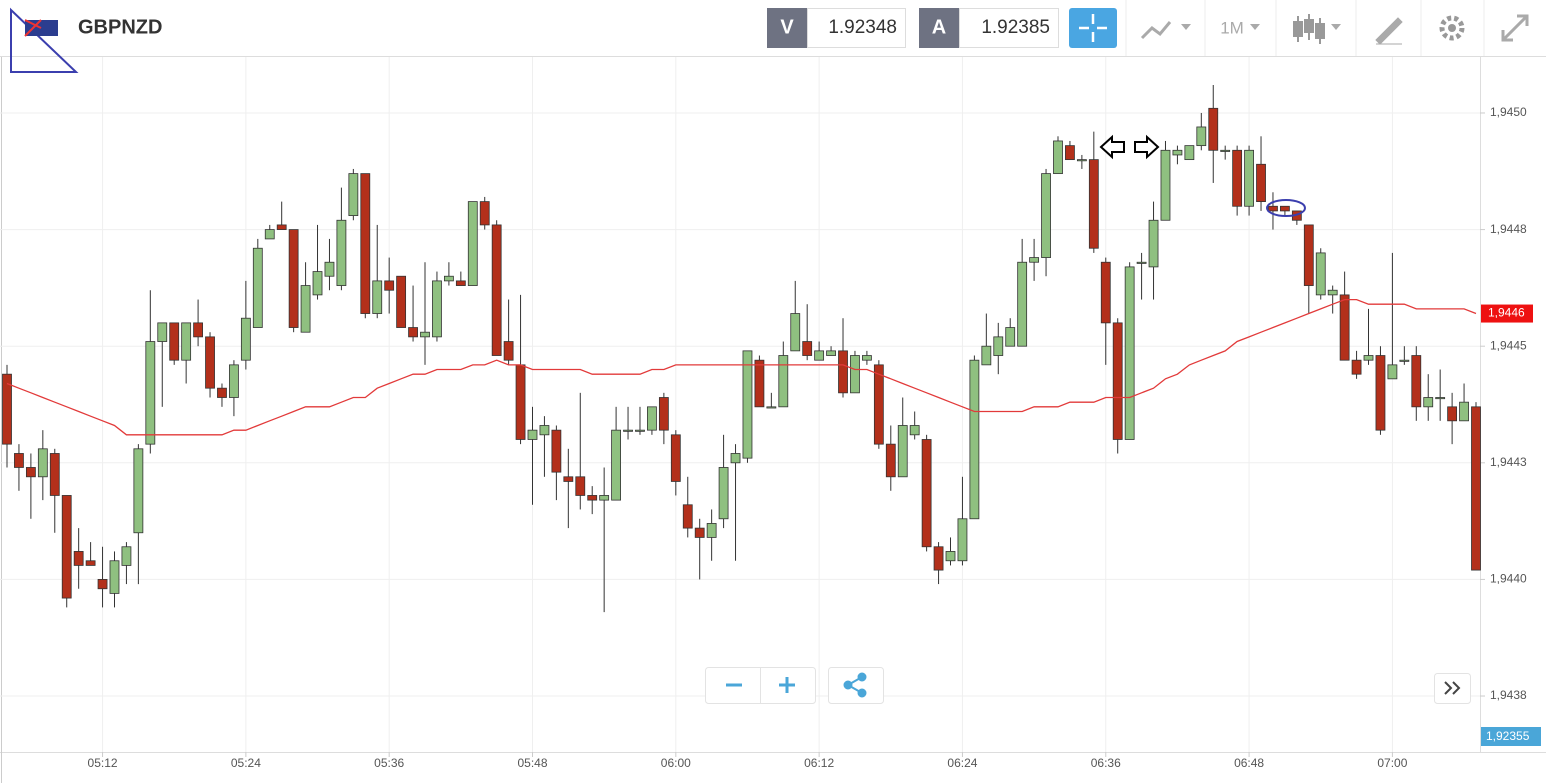  I want to click on y-tick-label: 1,9448, so click(1508, 229).